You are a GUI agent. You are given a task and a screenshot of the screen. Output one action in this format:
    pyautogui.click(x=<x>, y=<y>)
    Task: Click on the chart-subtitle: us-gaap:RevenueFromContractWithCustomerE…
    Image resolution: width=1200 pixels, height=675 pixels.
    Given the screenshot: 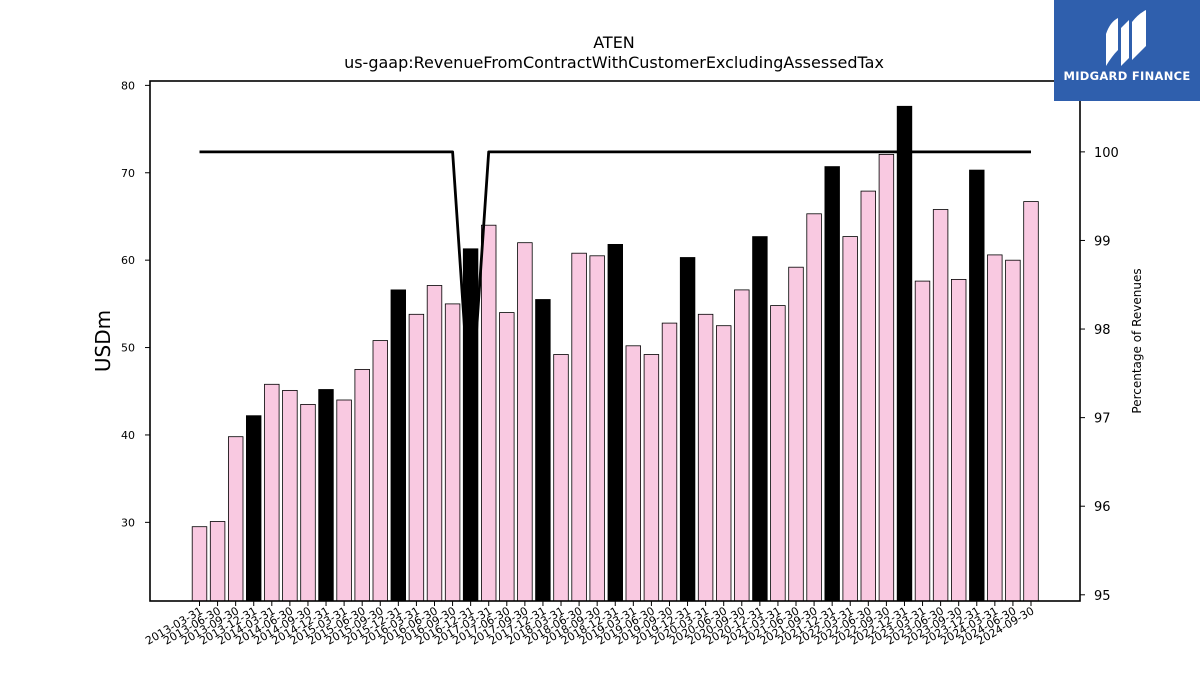 What is the action you would take?
    pyautogui.click(x=614, y=62)
    